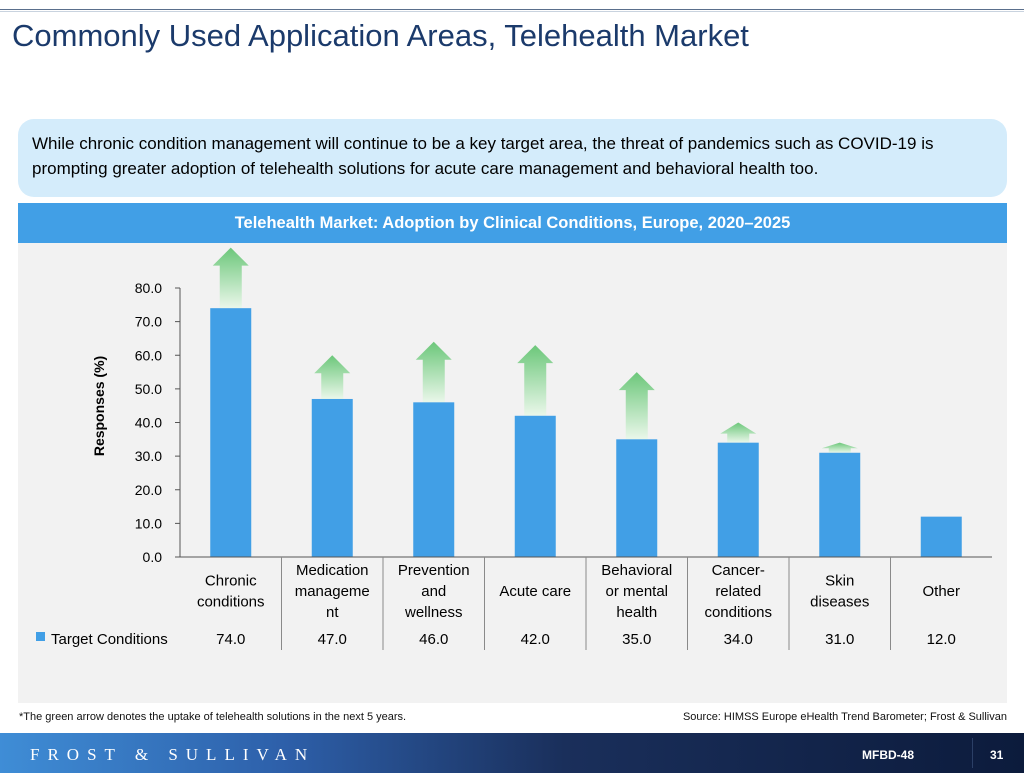 This screenshot has width=1024, height=773. I want to click on legend-swatch, so click(40, 636).